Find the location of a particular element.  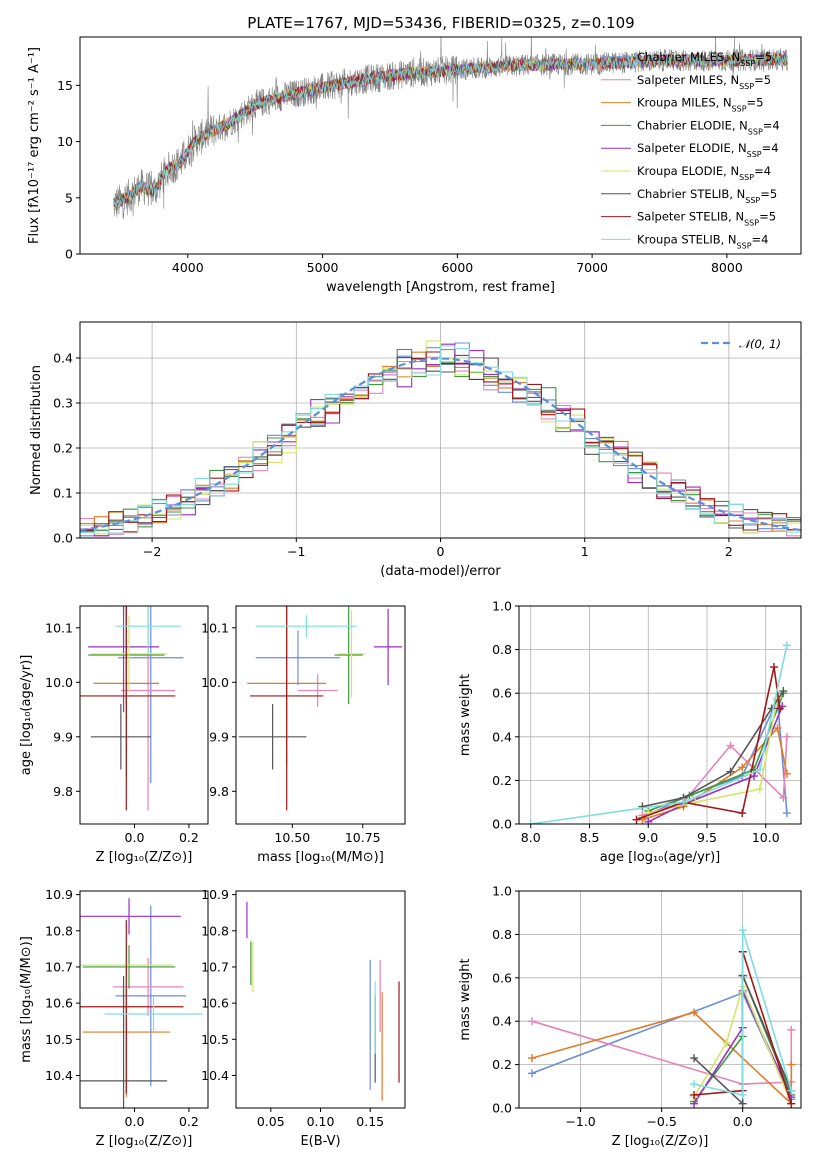

y-tick-label: 5 is located at coordinates (69, 197).